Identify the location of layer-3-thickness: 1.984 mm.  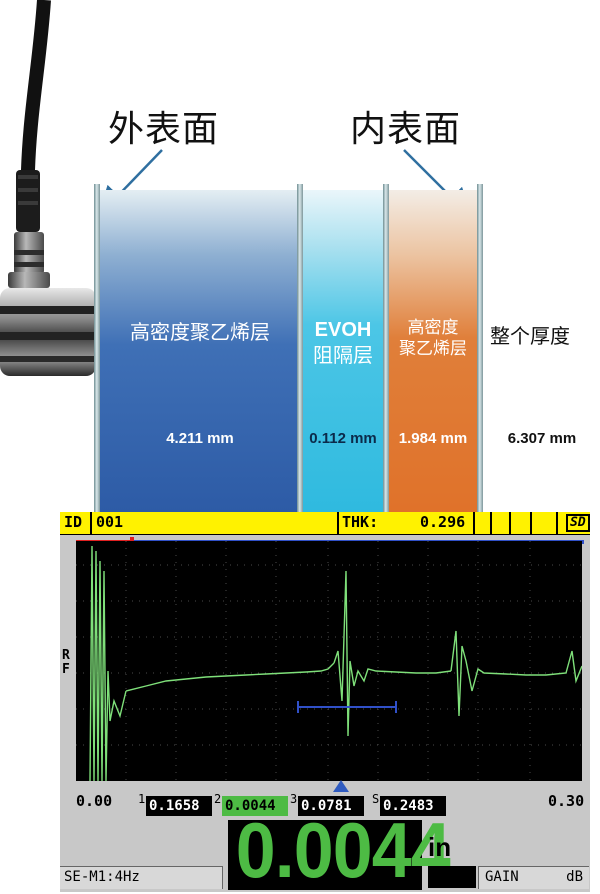
(433, 438).